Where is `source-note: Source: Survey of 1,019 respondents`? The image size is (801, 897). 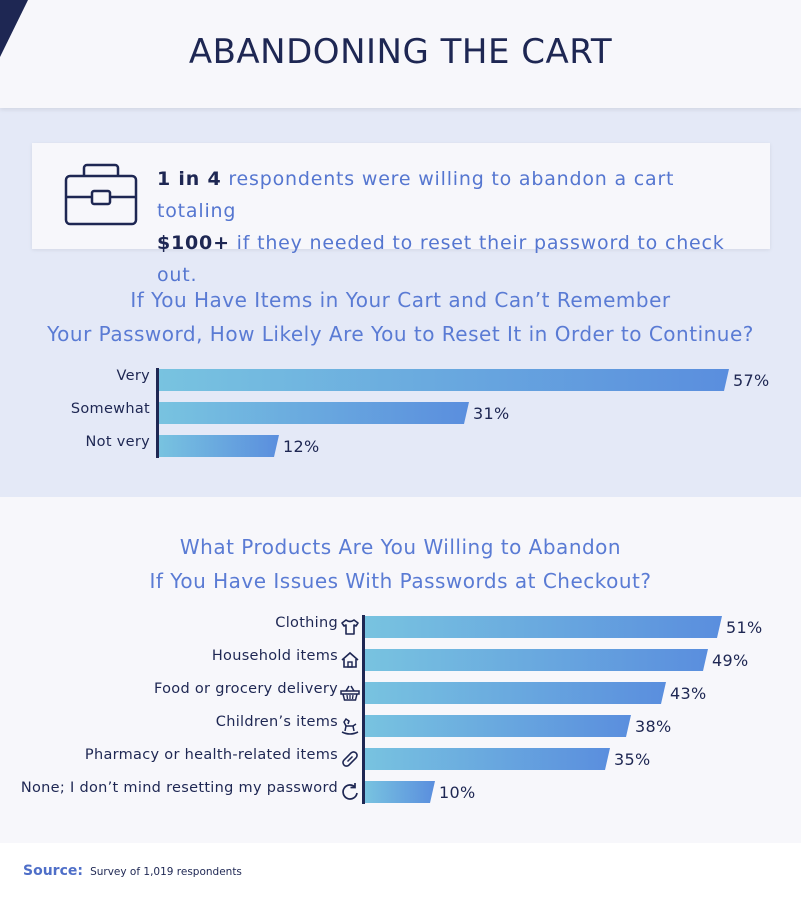 source-note: Source: Survey of 1,019 respondents is located at coordinates (132, 869).